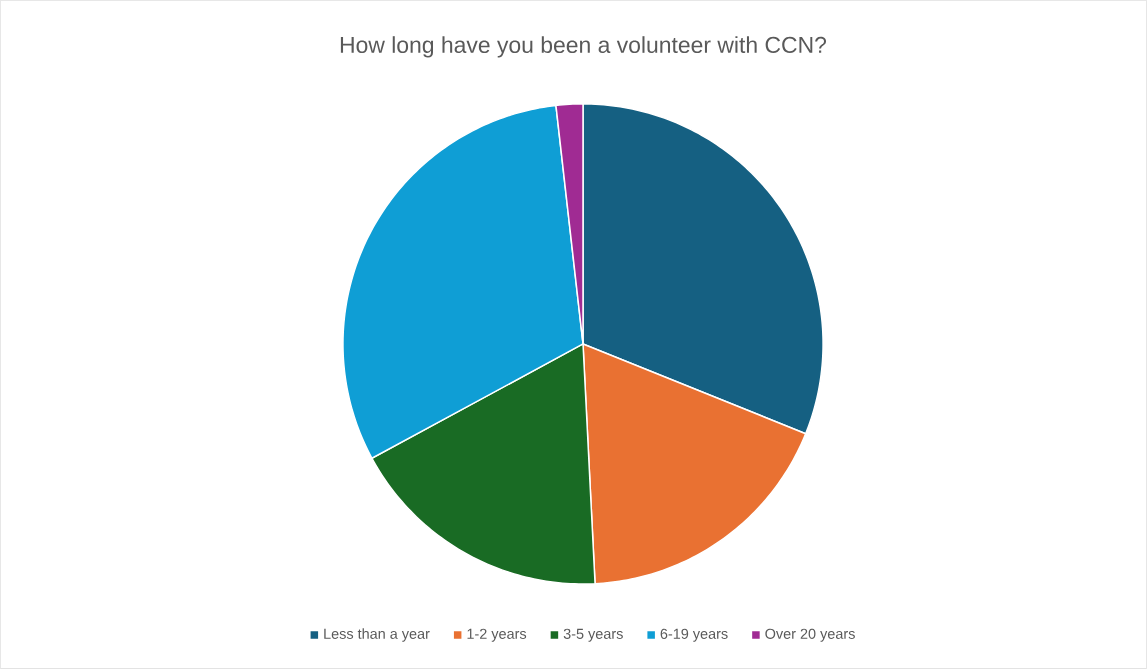 This screenshot has height=669, width=1147. Describe the element at coordinates (810, 635) in the screenshot. I see `legend-label: Over 20 years` at that location.